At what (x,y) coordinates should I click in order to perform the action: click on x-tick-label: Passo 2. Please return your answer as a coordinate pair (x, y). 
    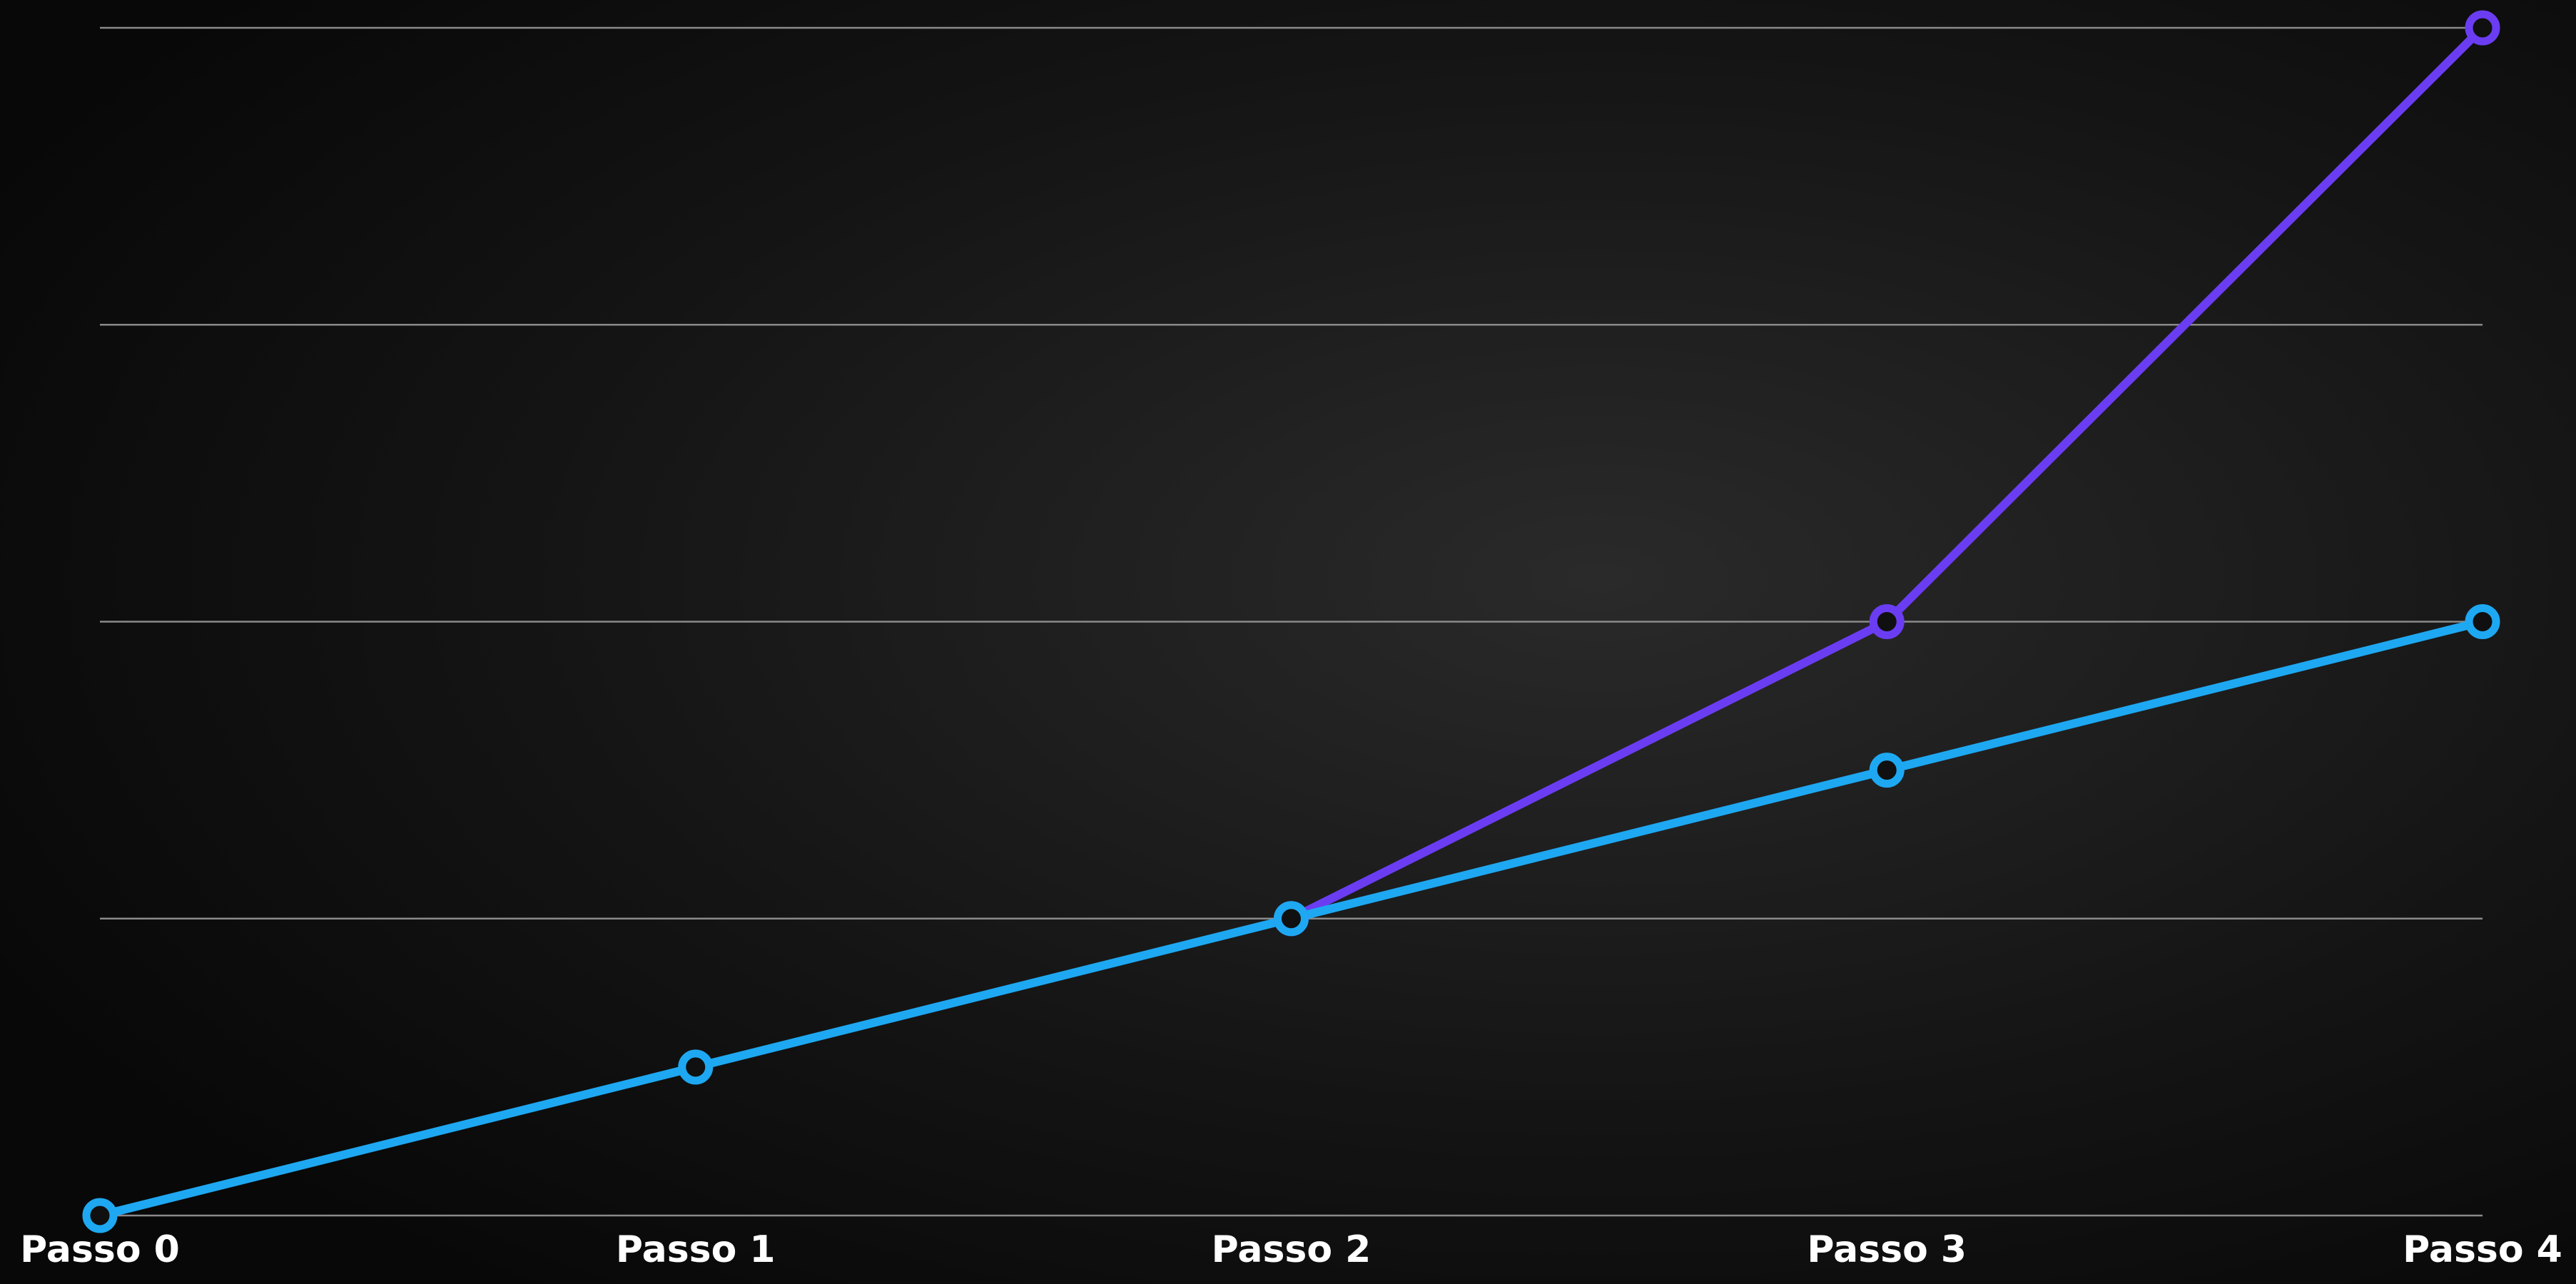
    Looking at the image, I should click on (1291, 1249).